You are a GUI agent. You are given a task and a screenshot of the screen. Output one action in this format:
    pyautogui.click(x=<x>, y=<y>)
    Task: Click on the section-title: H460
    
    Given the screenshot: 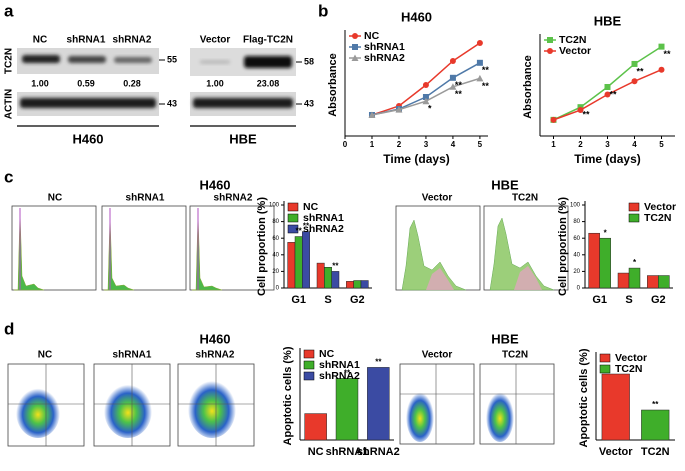 What is the action you would take?
    pyautogui.click(x=214, y=338)
    